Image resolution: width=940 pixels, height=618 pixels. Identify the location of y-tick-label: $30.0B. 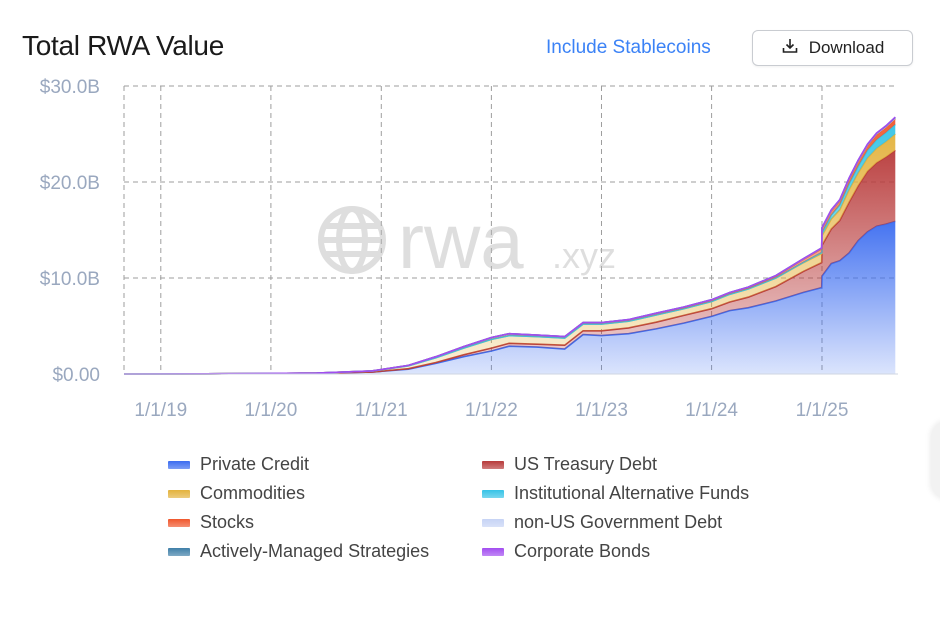
(70, 87).